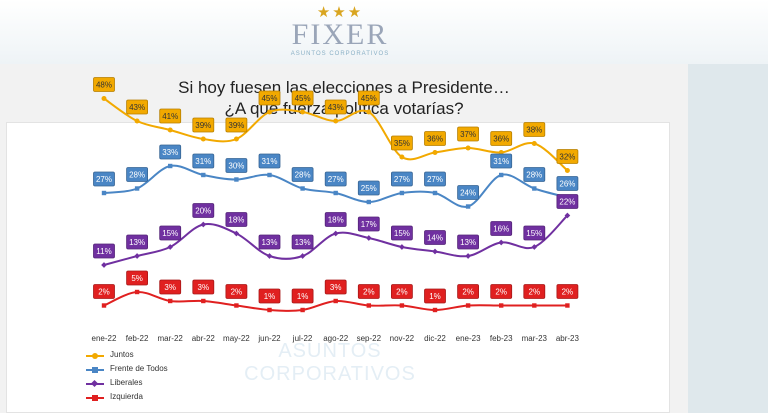 This screenshot has width=768, height=413. Describe the element at coordinates (302, 338) in the screenshot. I see `x-tick-label: jul-22` at that location.